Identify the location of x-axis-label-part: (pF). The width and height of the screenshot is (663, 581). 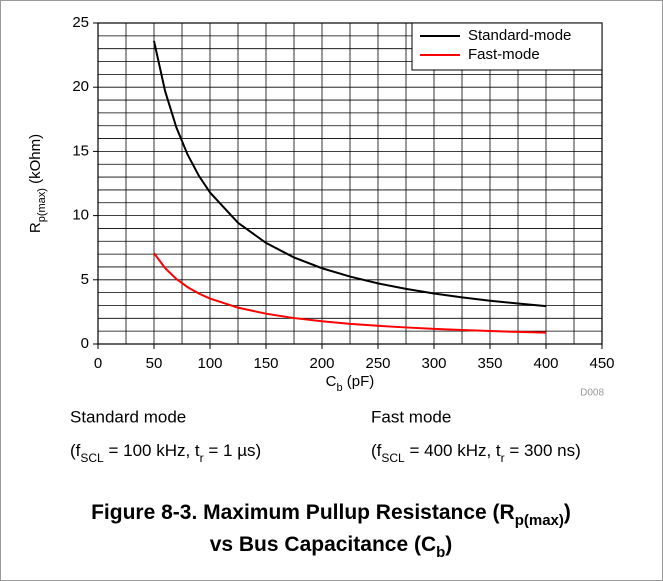
(359, 381).